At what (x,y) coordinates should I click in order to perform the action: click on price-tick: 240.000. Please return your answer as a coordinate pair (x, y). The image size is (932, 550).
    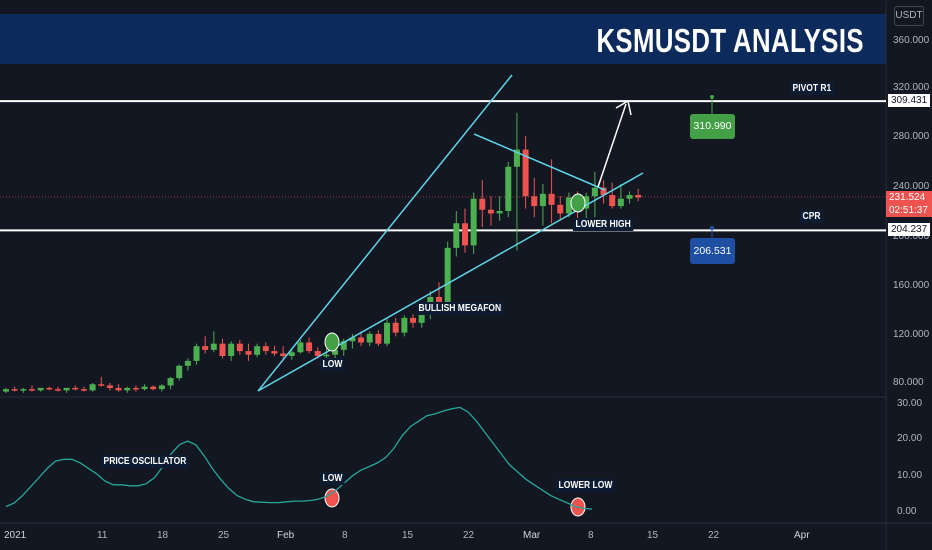
    Looking at the image, I should click on (911, 186).